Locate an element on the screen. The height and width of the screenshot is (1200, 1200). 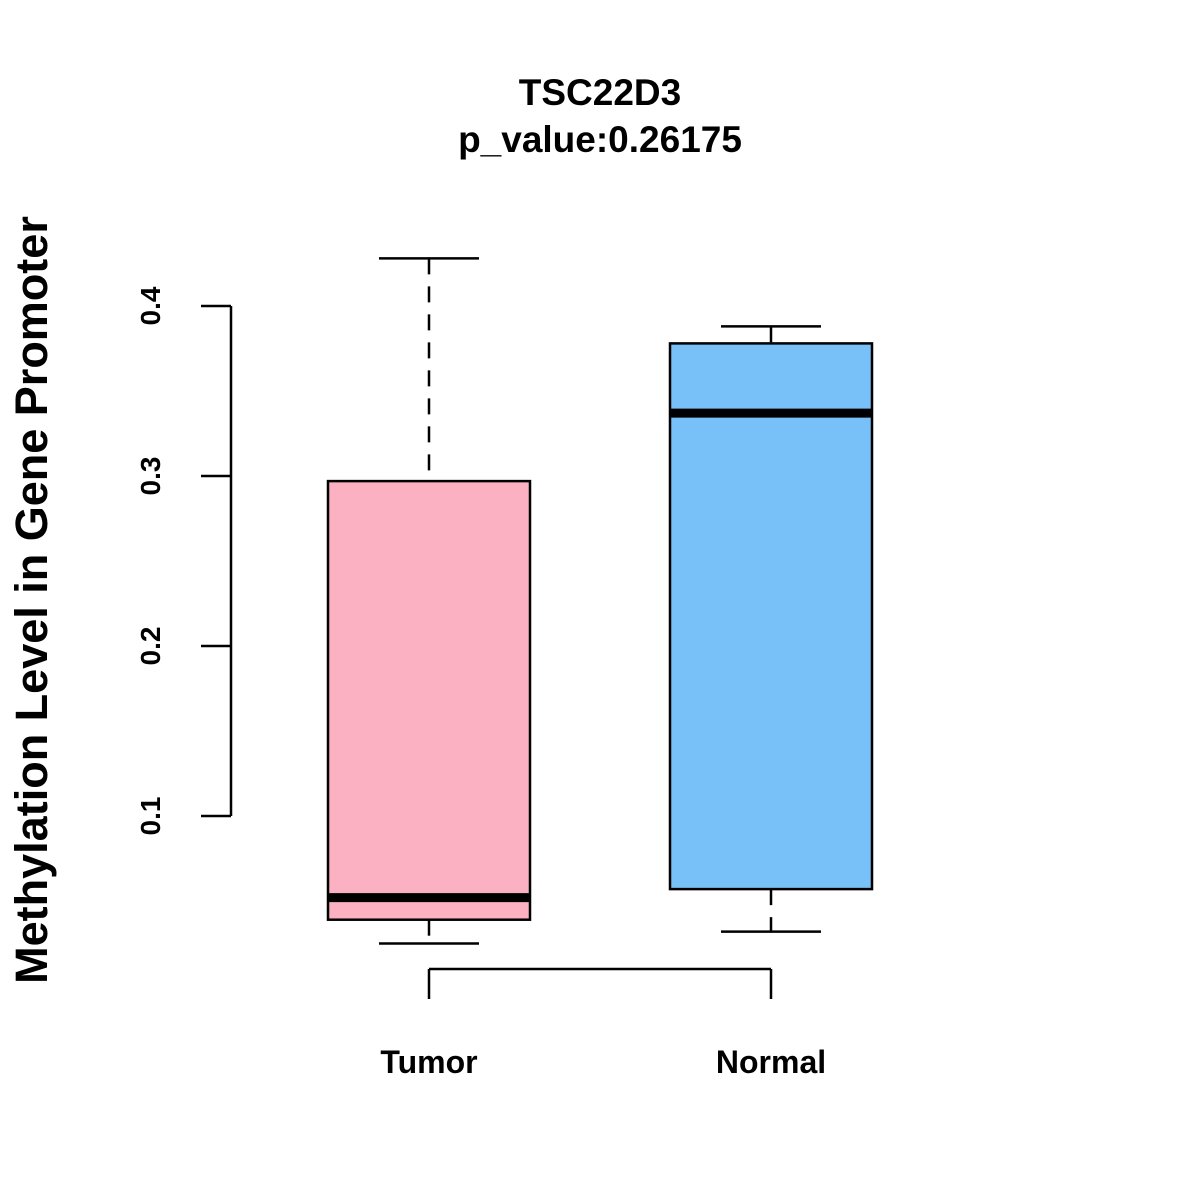
x-tick-label: Tumor is located at coordinates (428, 1062).